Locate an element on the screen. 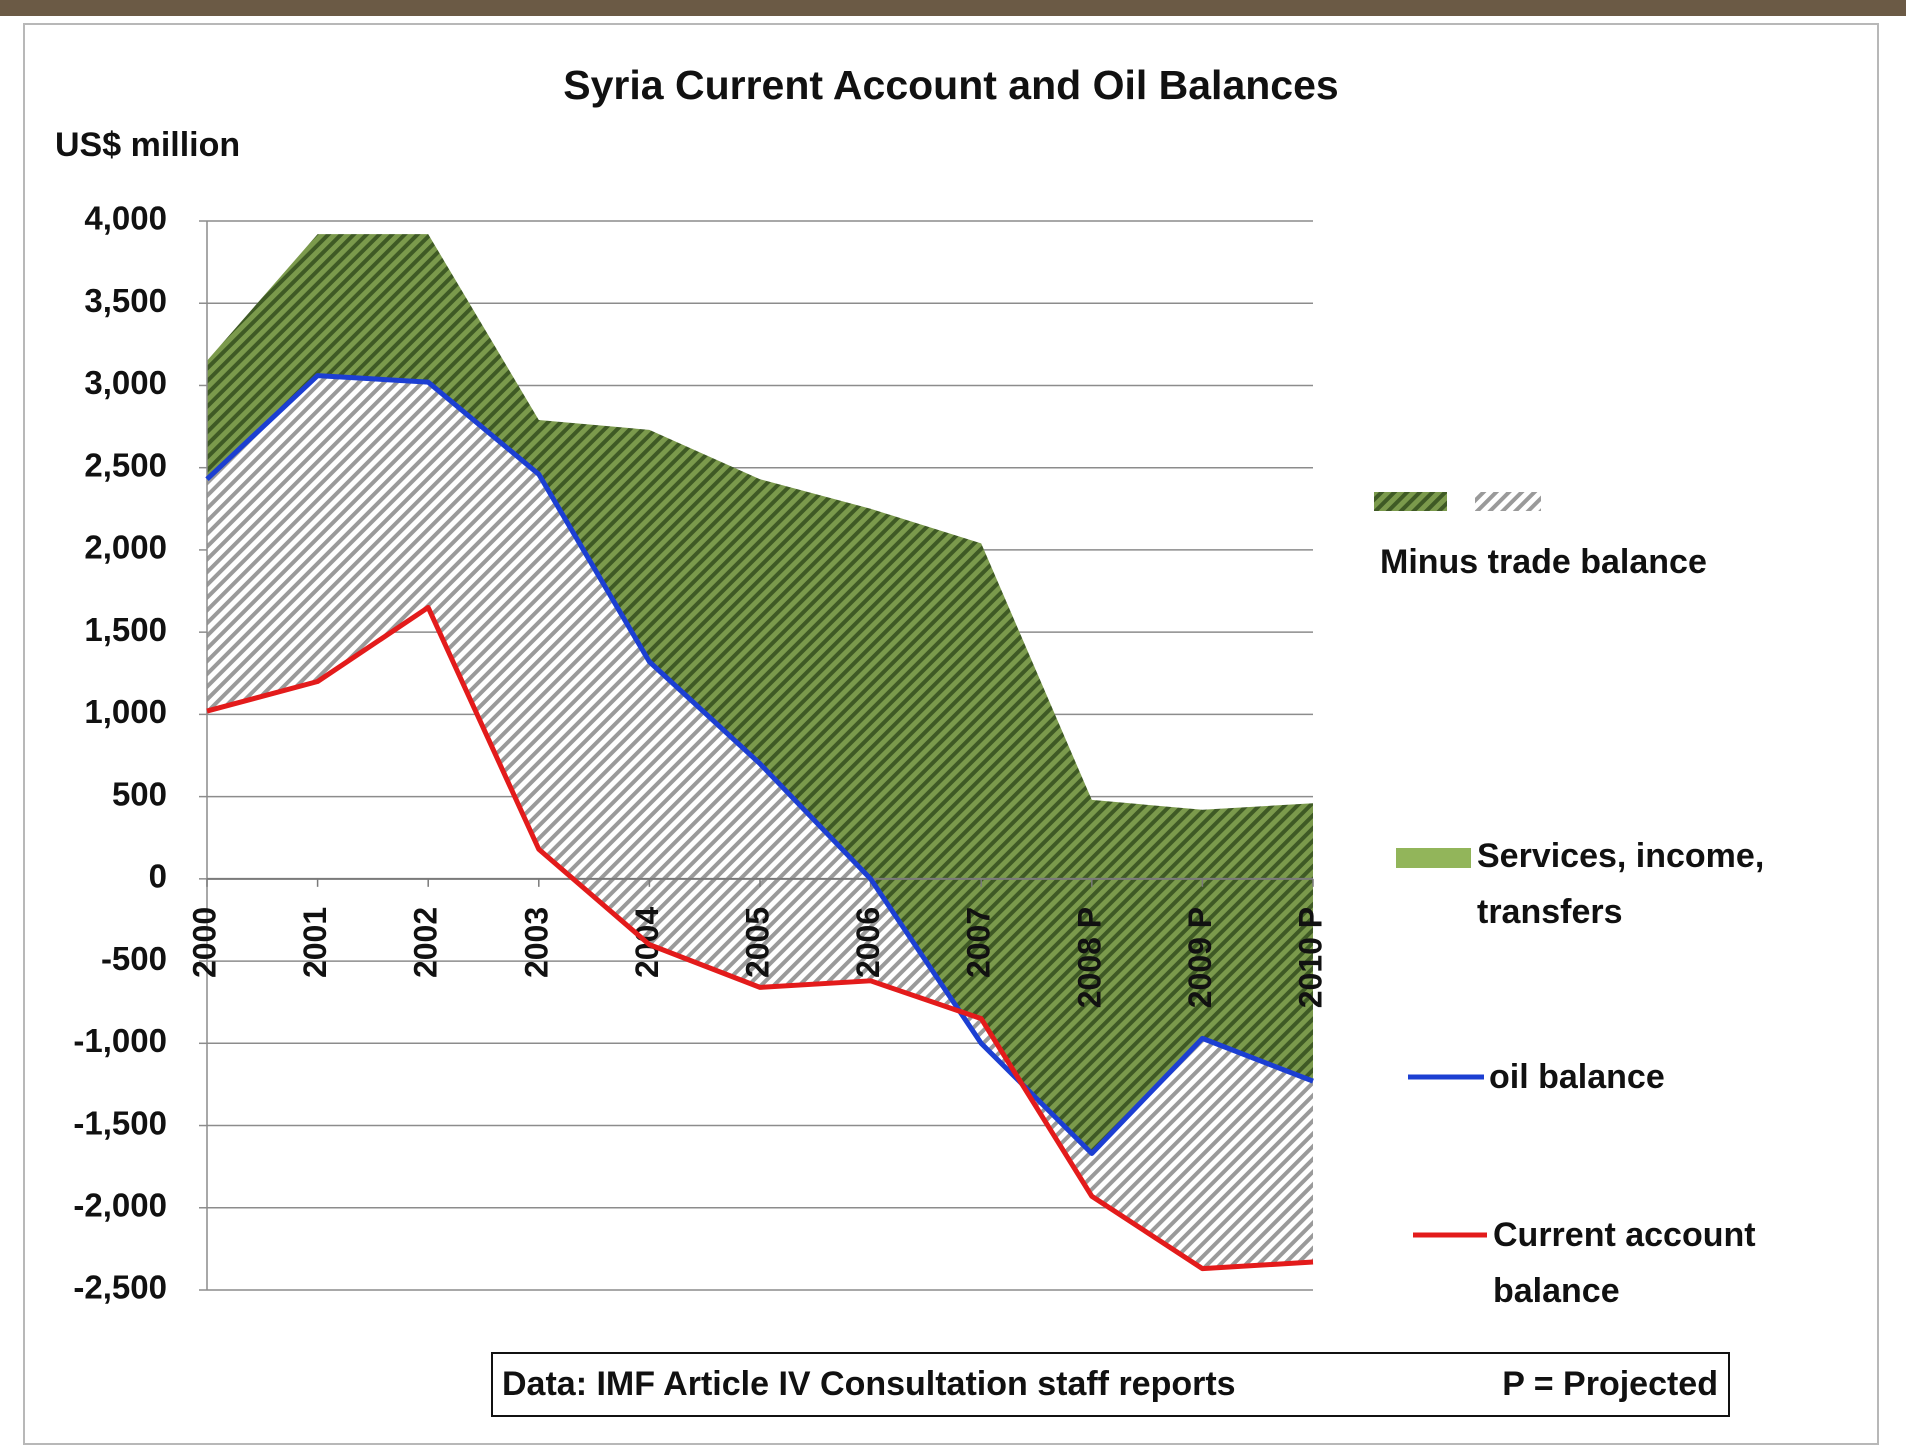 This screenshot has height=1447, width=1906. x-tick-label: 2002 is located at coordinates (426, 942).